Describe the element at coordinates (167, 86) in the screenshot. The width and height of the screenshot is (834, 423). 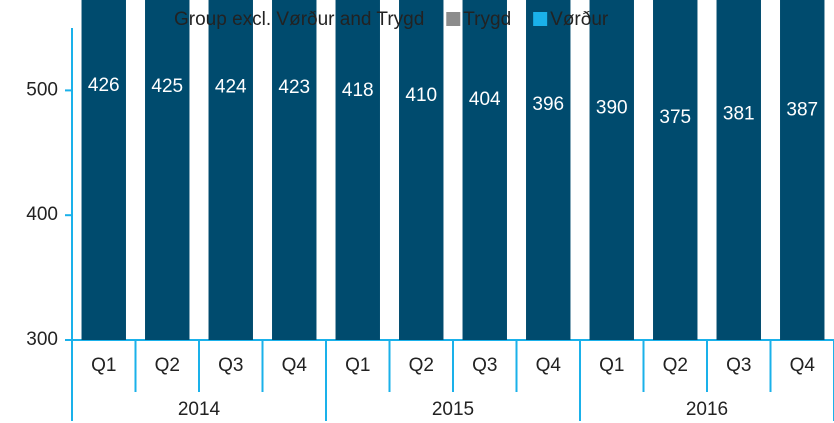
I see `data-label: 425` at that location.